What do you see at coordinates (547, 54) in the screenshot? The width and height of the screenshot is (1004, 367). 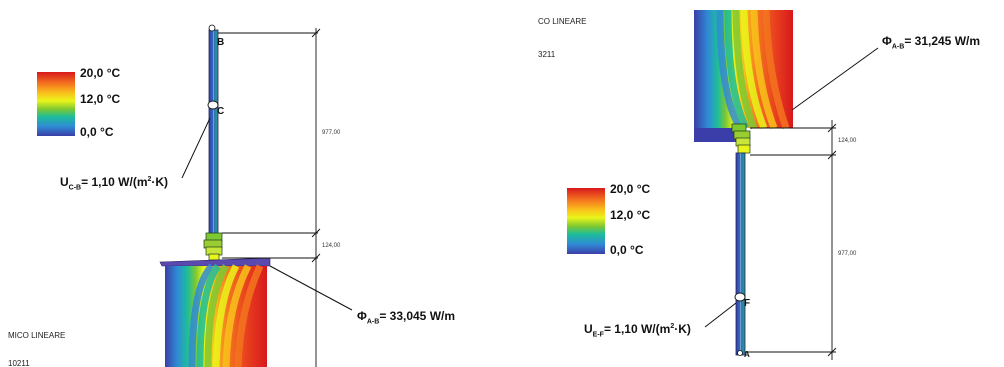 I see `corner-code: 3211` at bounding box center [547, 54].